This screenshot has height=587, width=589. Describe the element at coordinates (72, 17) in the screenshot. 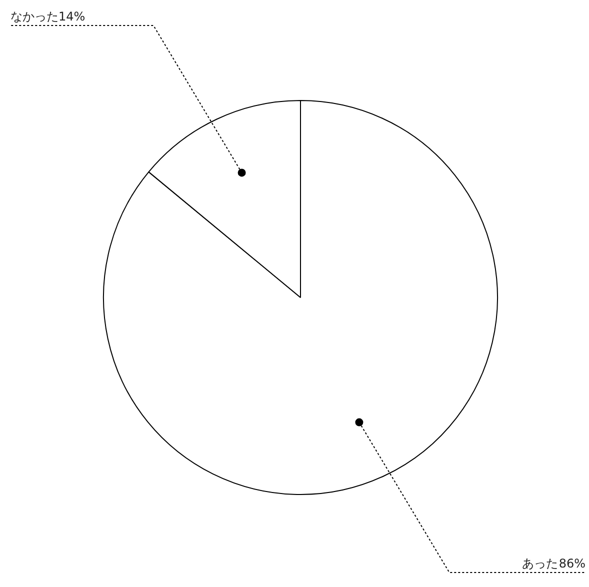

I see `data-label: 14%` at that location.